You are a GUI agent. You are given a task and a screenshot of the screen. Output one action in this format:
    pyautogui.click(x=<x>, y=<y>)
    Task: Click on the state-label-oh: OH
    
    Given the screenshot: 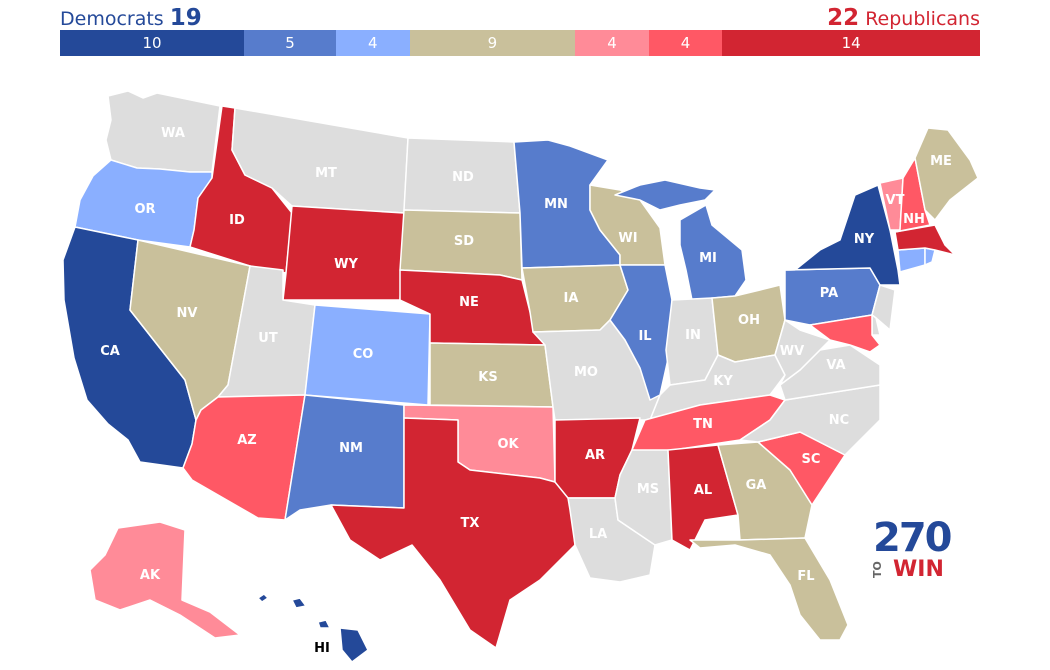 What is the action you would take?
    pyautogui.click(x=749, y=320)
    